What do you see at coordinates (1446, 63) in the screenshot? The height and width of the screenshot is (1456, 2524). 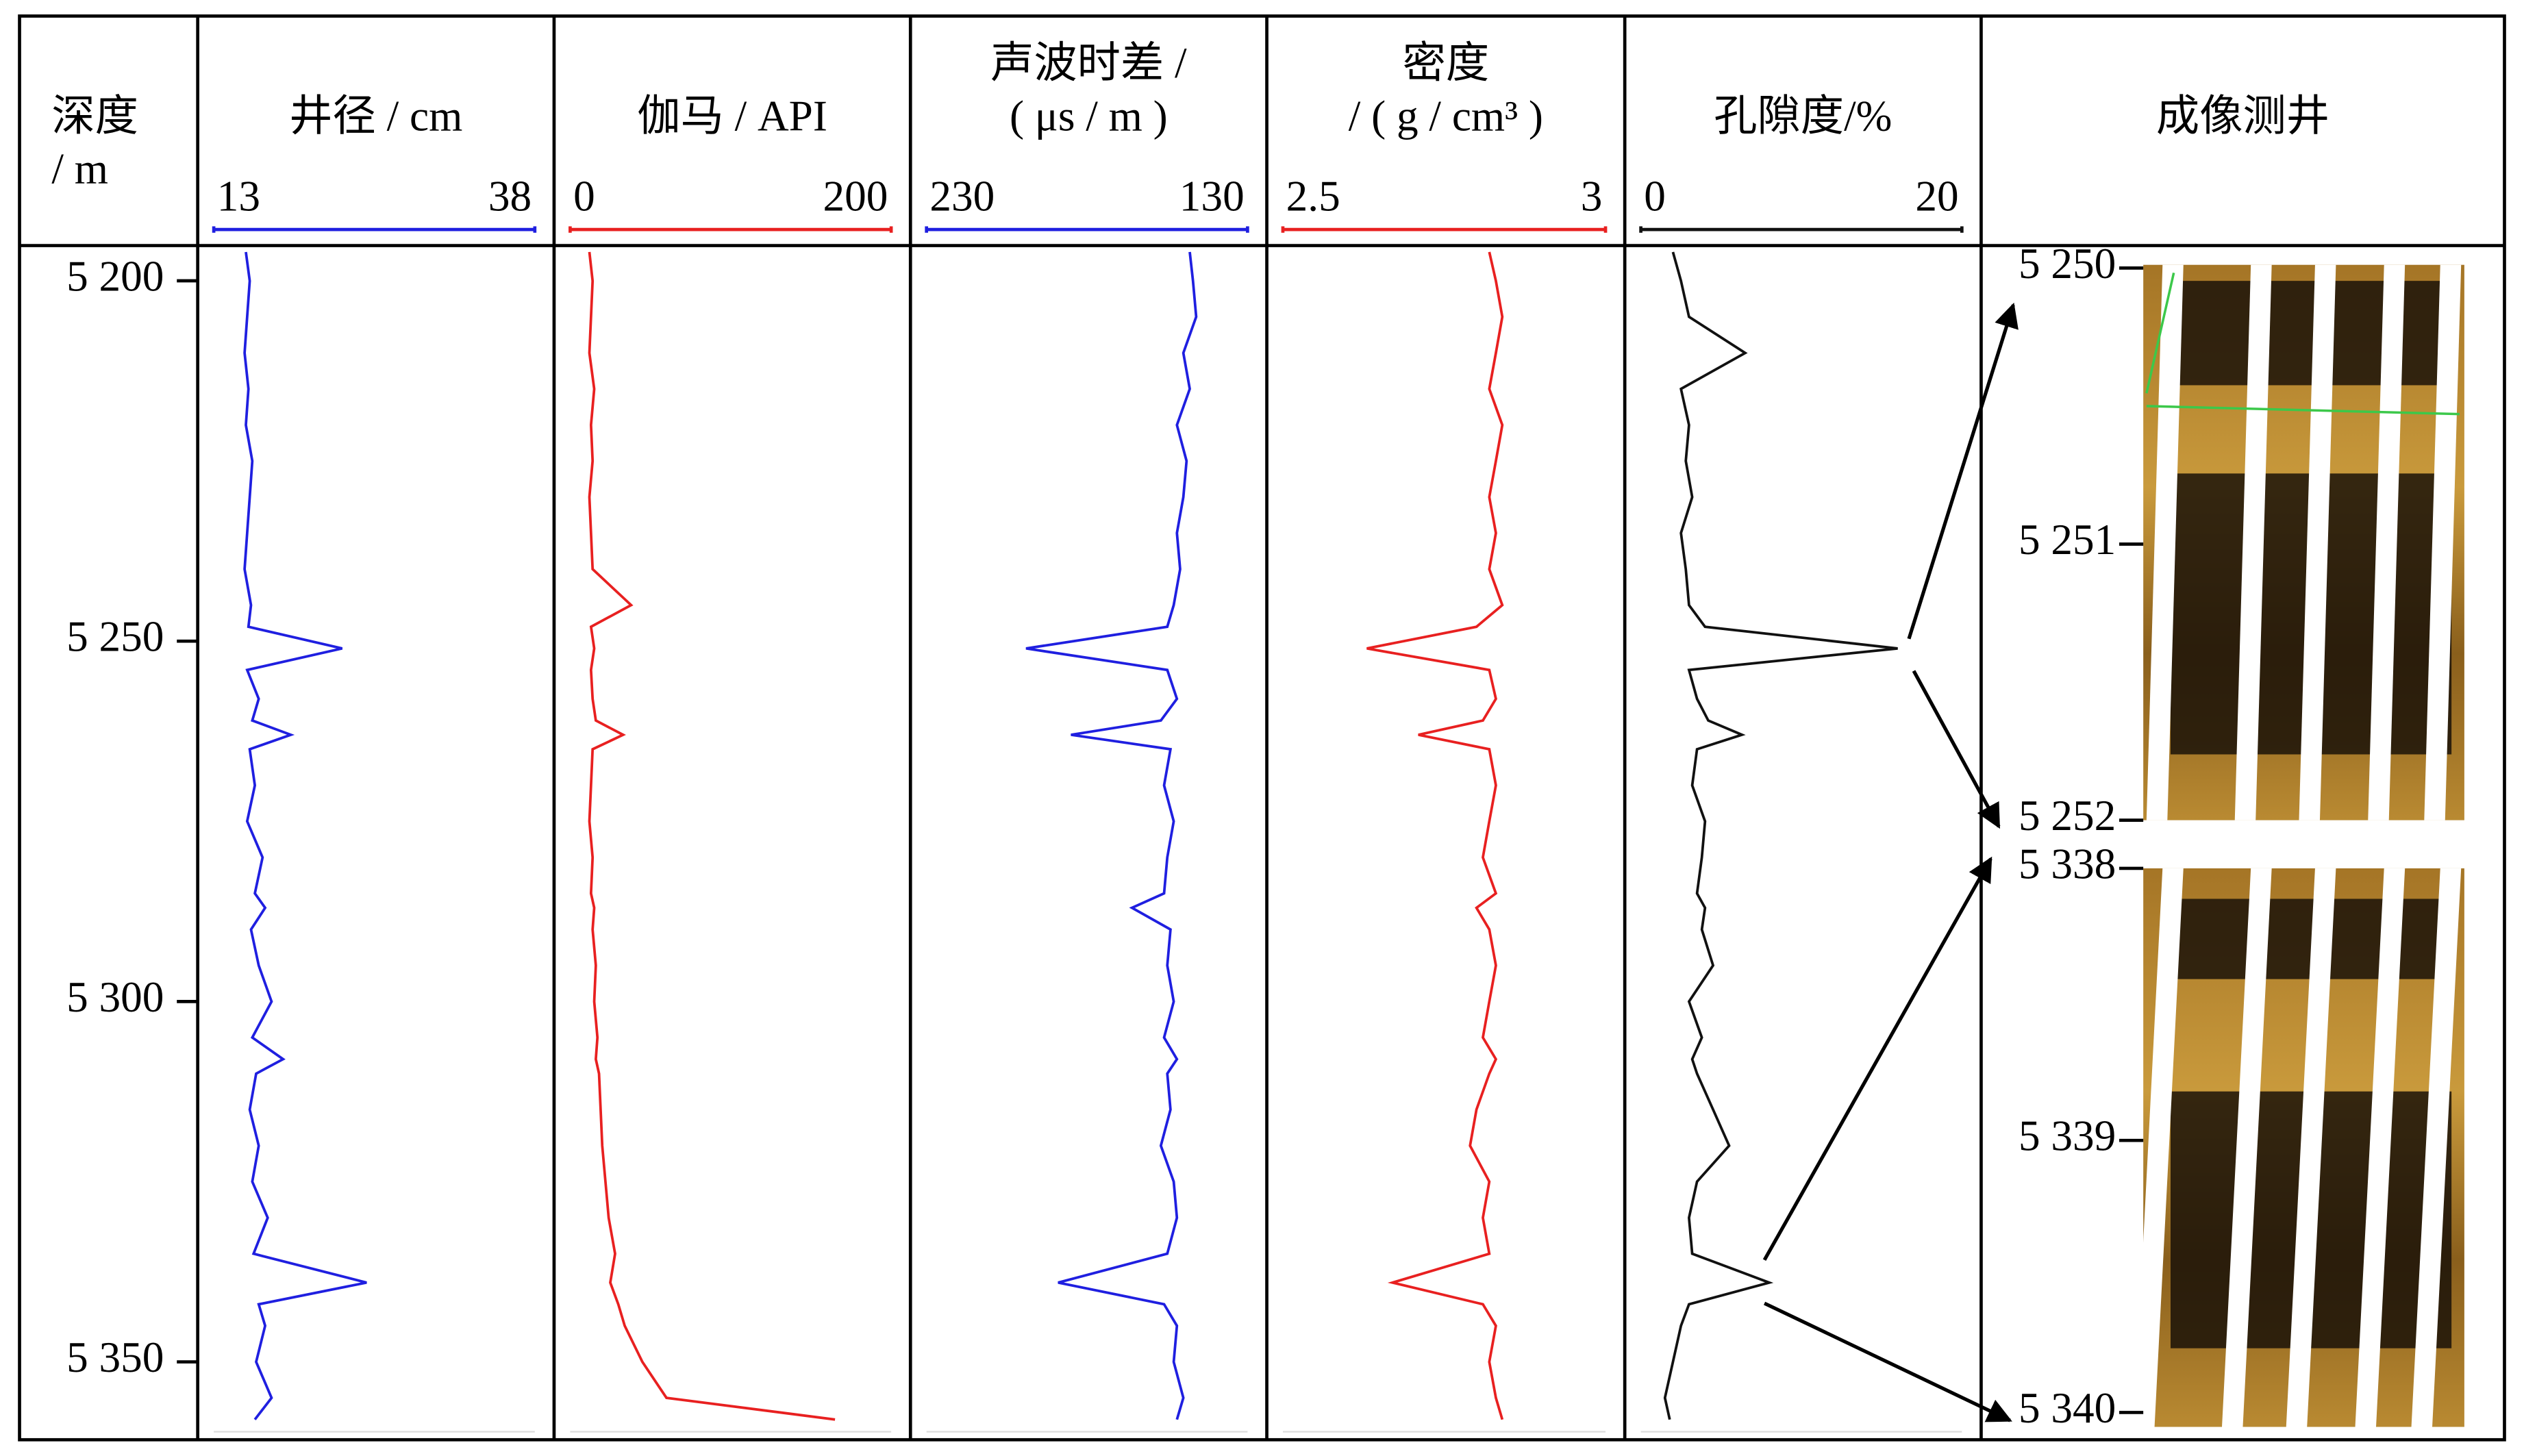 I see `track-title: 密度` at bounding box center [1446, 63].